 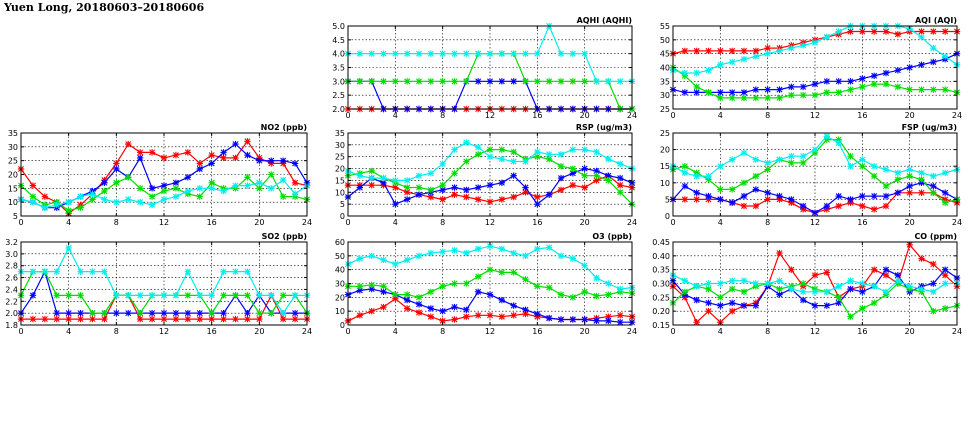 I want to click on x-tick-label: 20, so click(x=910, y=115).